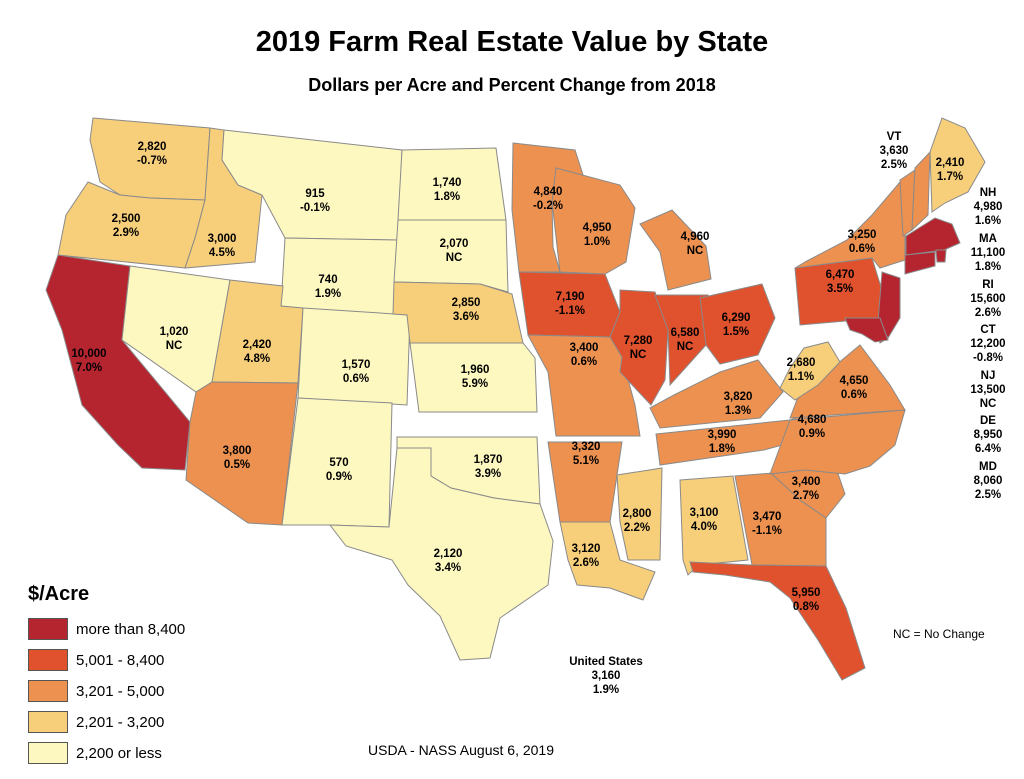  What do you see at coordinates (548, 199) in the screenshot?
I see `state-label-mn: 4,840 -0.2%` at bounding box center [548, 199].